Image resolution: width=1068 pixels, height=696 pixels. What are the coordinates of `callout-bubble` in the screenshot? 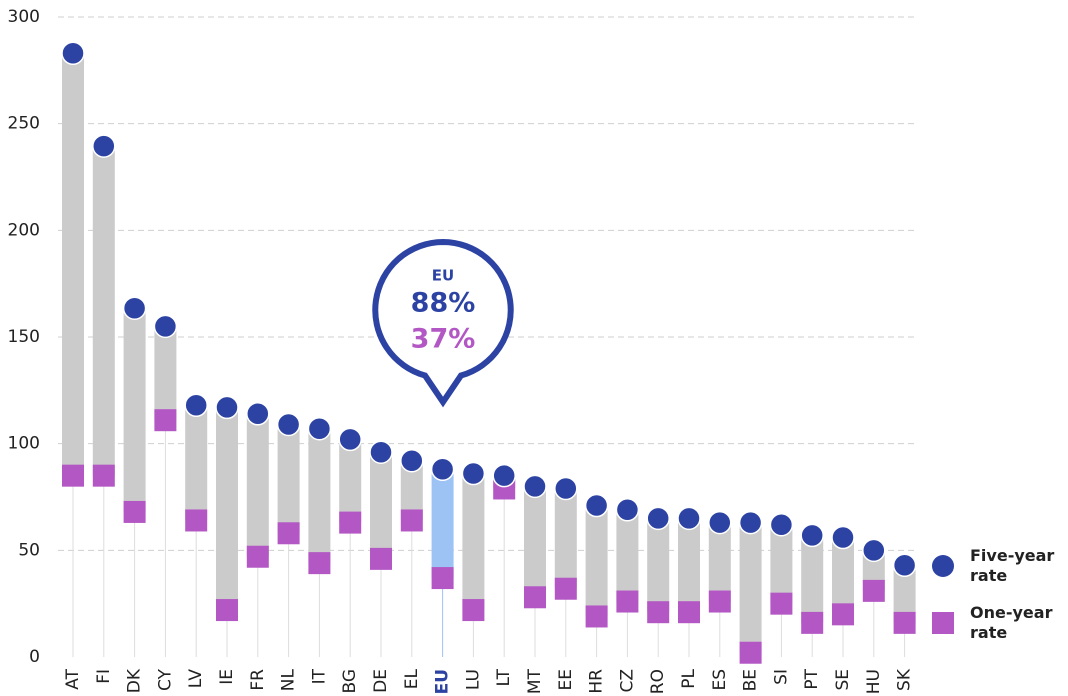 It's located at (443, 323).